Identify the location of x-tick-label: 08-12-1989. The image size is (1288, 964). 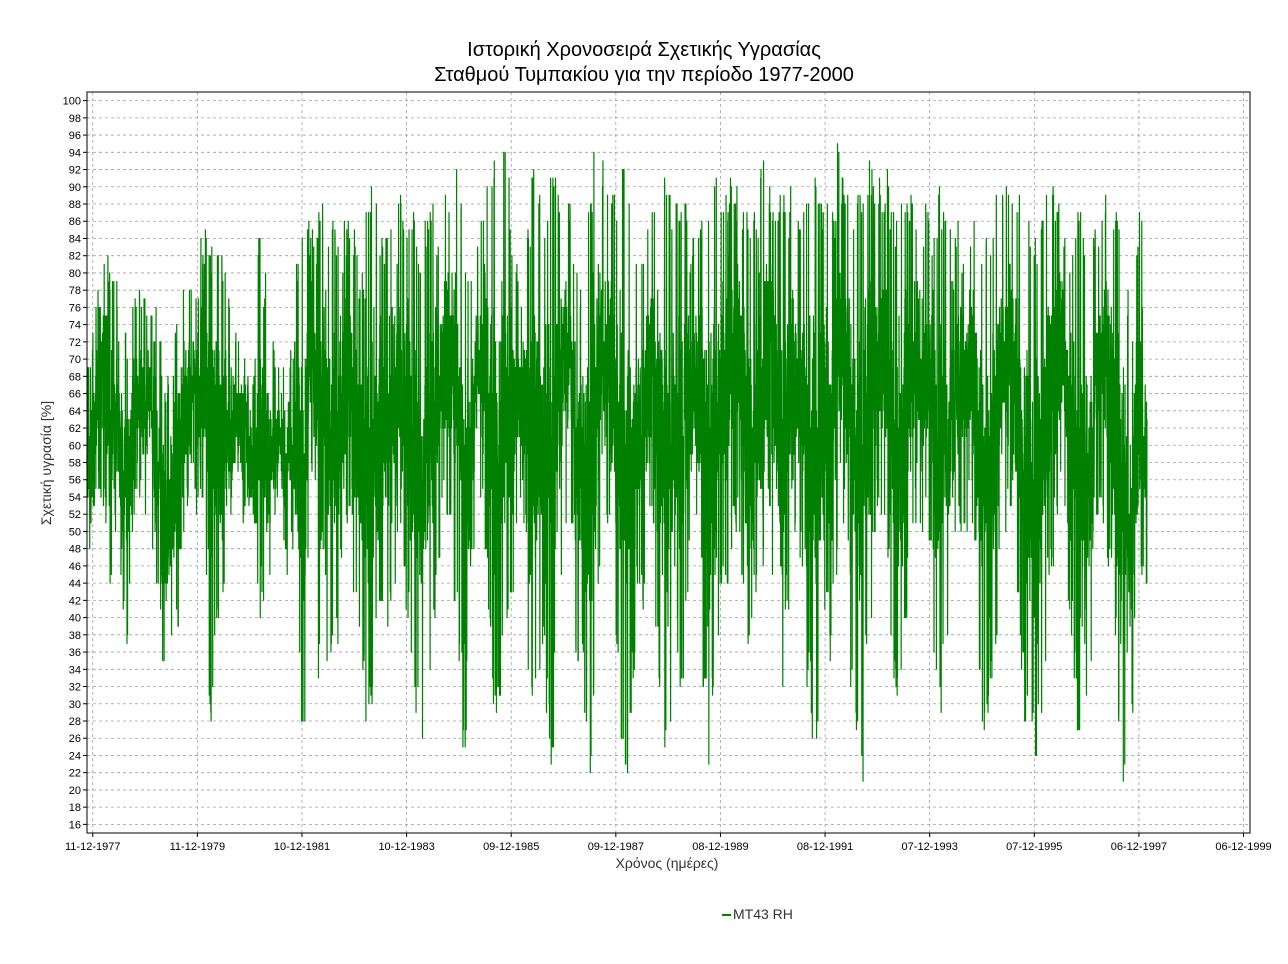
(720, 847).